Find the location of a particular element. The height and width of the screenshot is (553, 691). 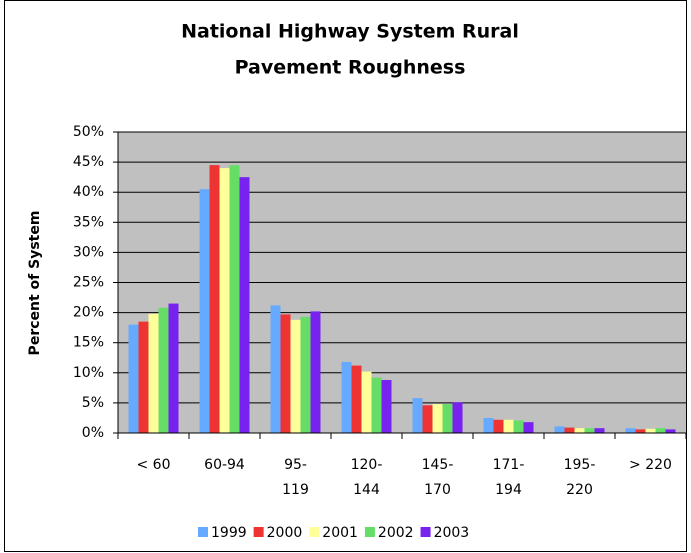

y-tick-label: 30% is located at coordinates (88, 252).